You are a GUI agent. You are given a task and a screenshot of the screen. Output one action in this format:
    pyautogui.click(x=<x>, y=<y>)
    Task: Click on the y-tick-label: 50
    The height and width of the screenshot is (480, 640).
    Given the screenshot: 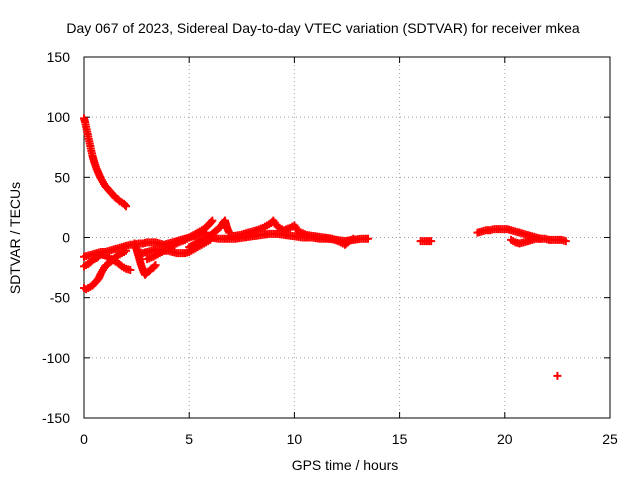 What is the action you would take?
    pyautogui.click(x=62, y=177)
    